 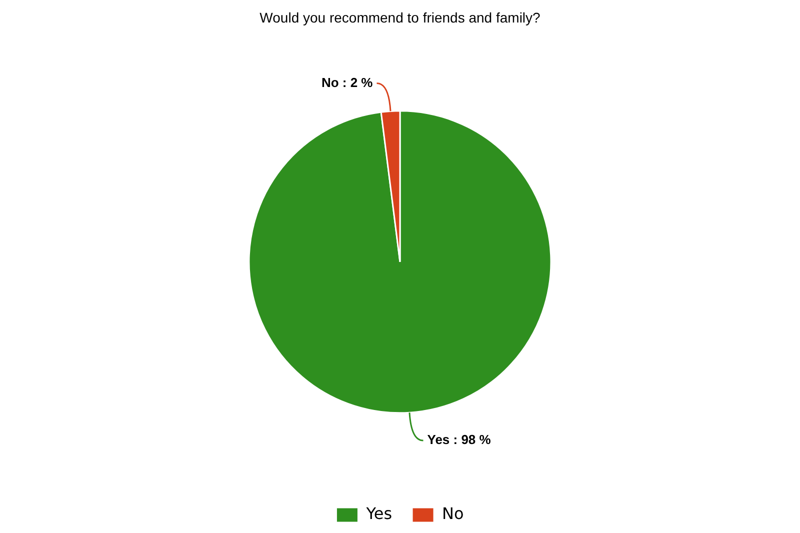 I want to click on legend-label: No, so click(x=453, y=514).